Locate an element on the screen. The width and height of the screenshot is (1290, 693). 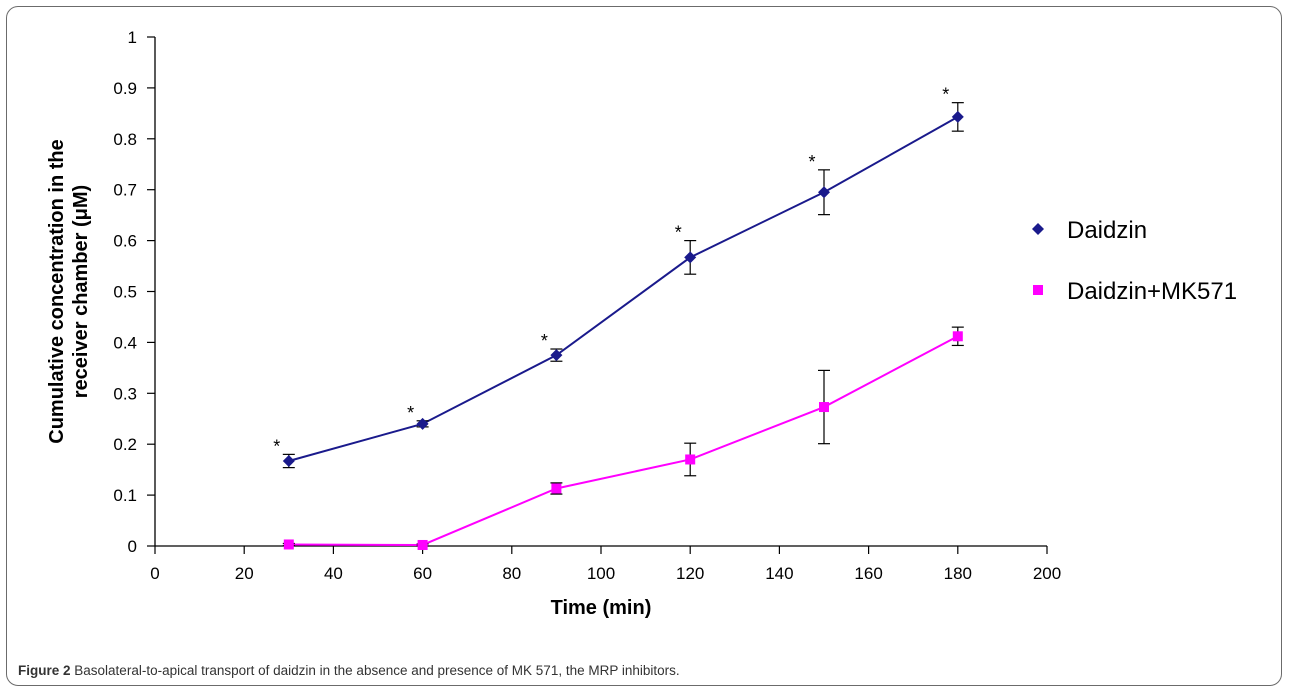
x-tick-label: 60 is located at coordinates (422, 573).